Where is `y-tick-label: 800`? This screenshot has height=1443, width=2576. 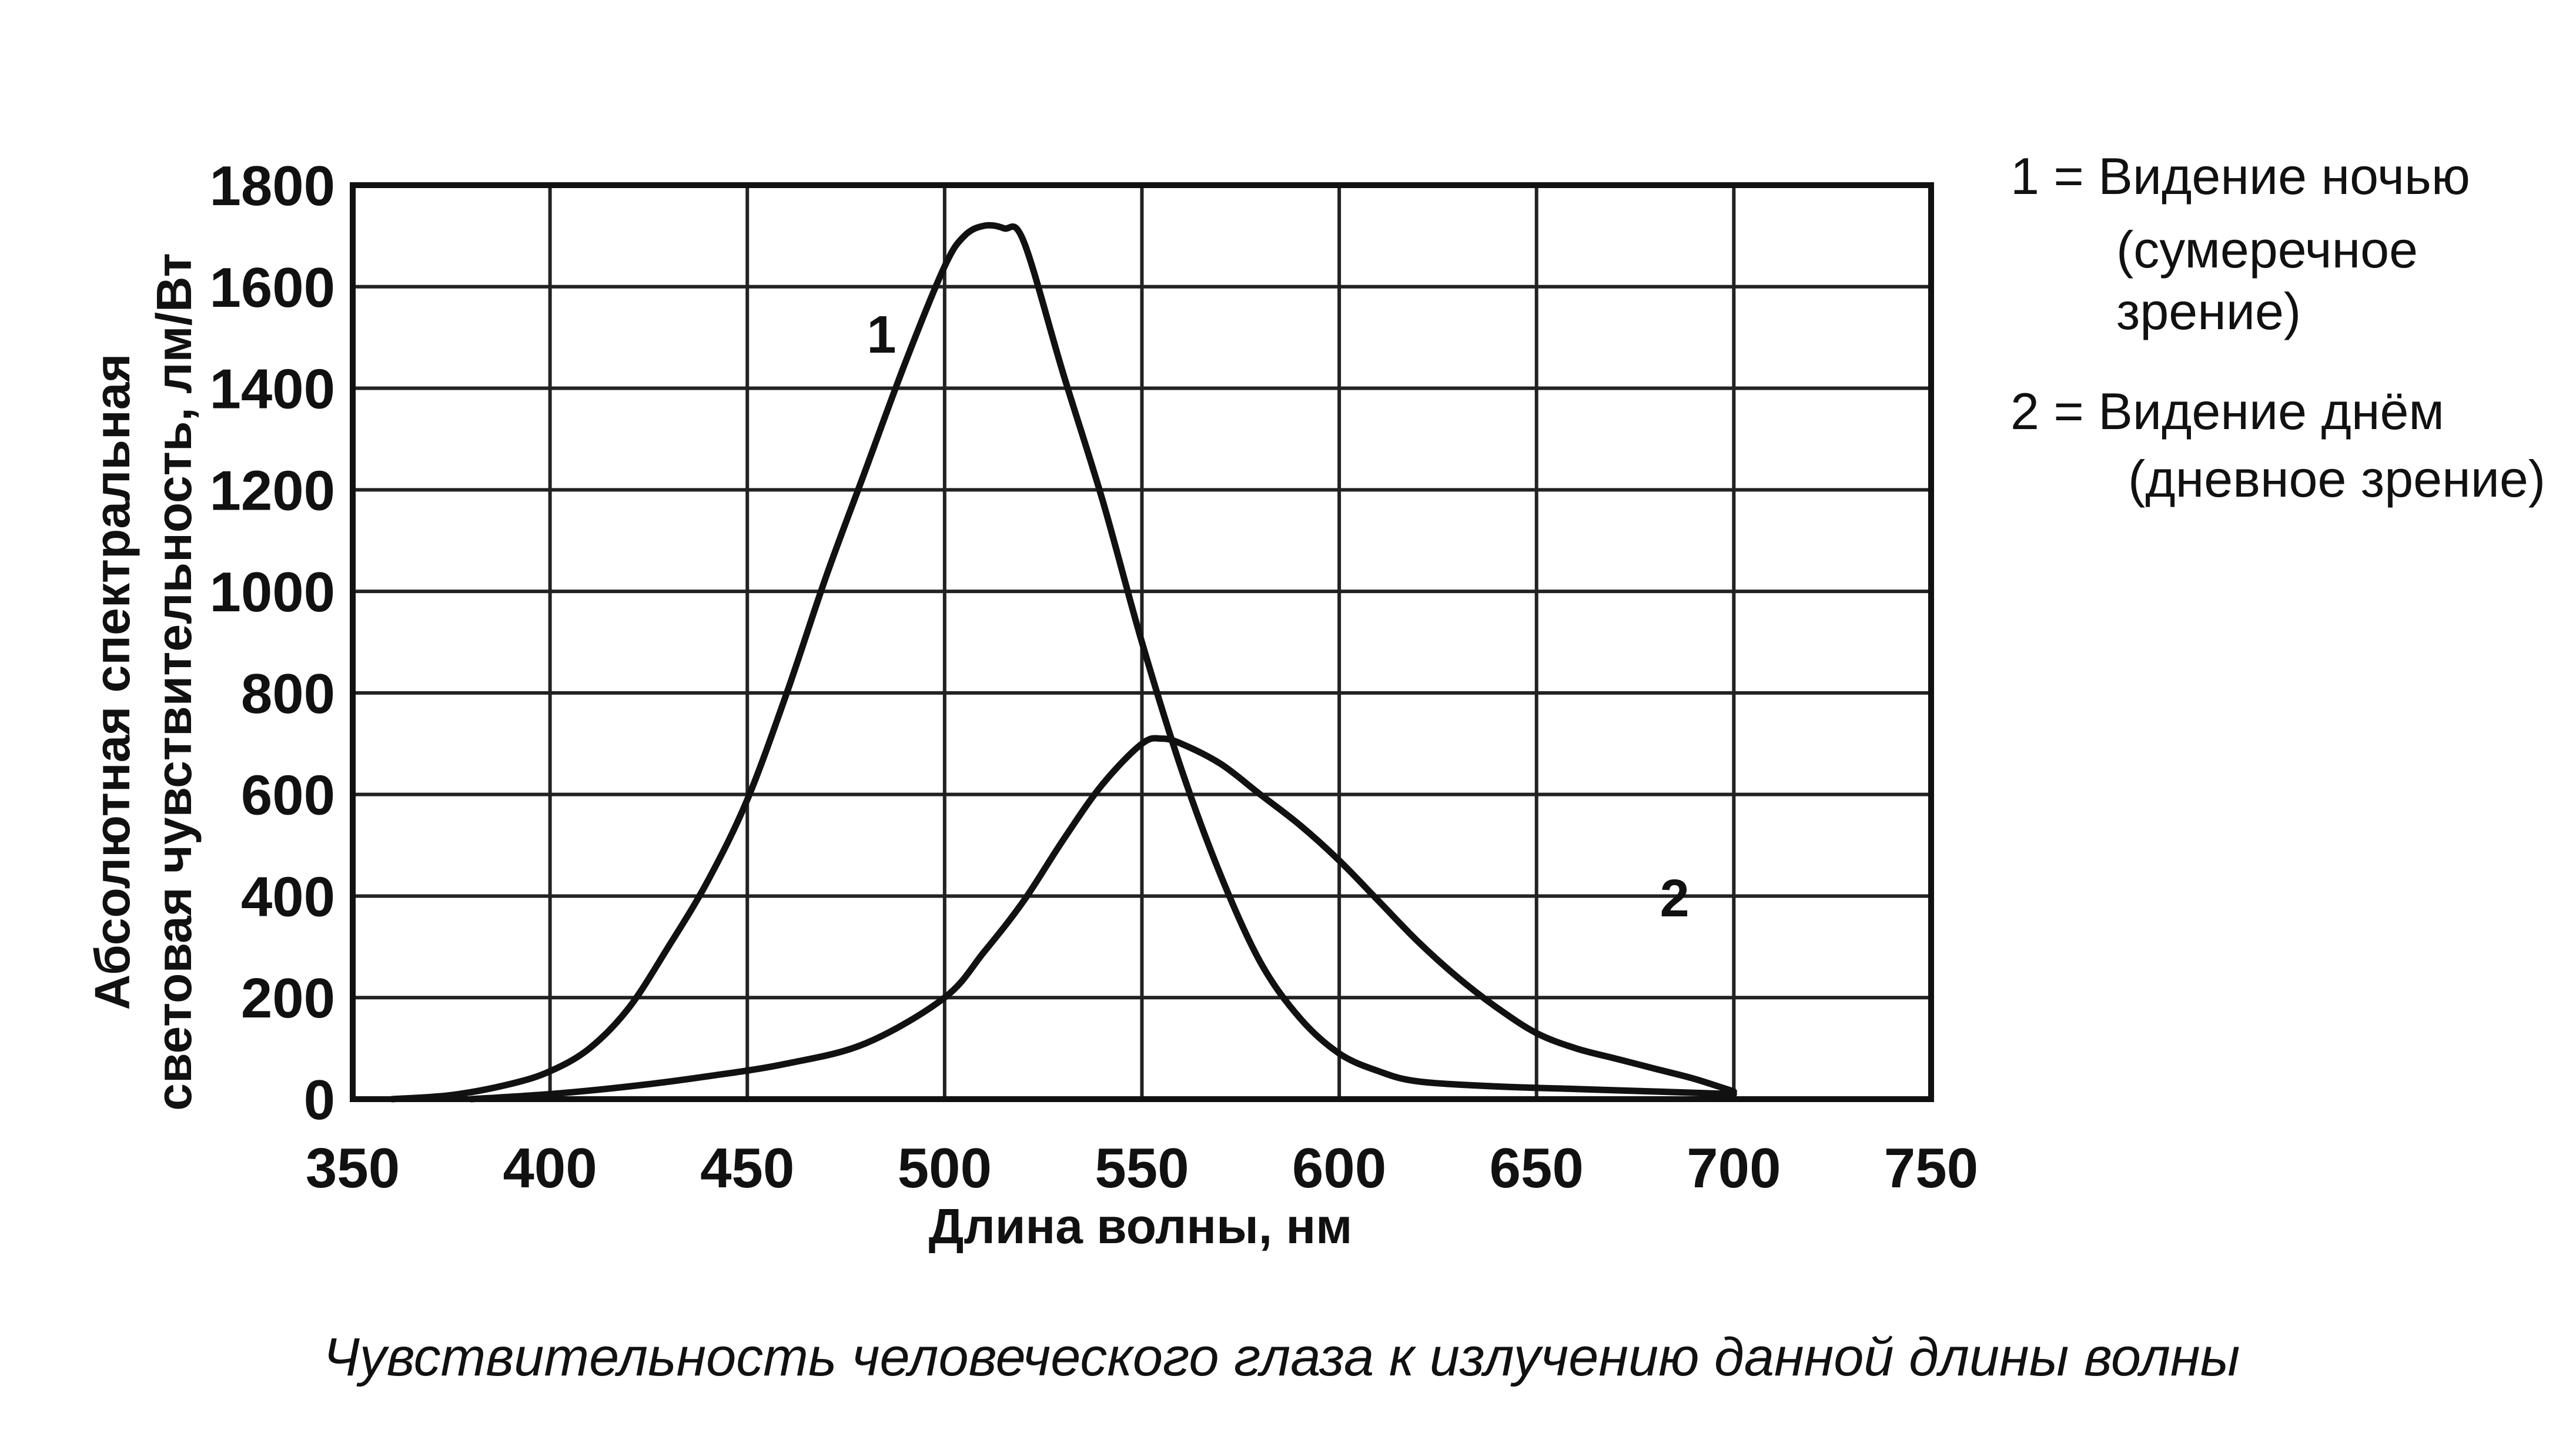 y-tick-label: 800 is located at coordinates (288, 693).